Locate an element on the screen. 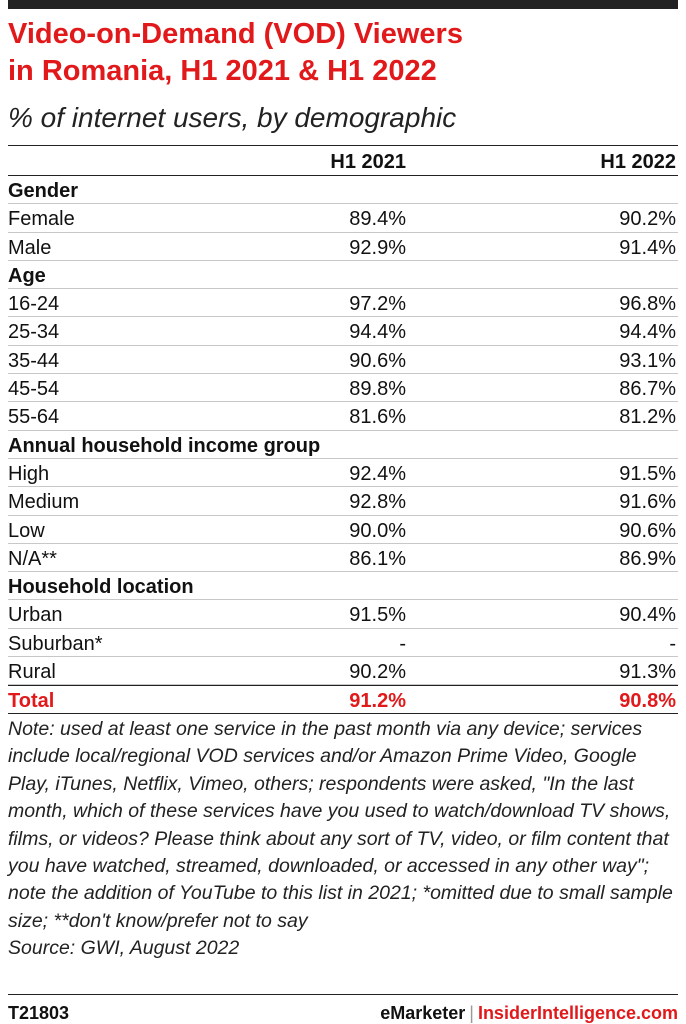 This screenshot has width=686, height=1024. cell-h1-2022: 90.8% is located at coordinates (647, 701).